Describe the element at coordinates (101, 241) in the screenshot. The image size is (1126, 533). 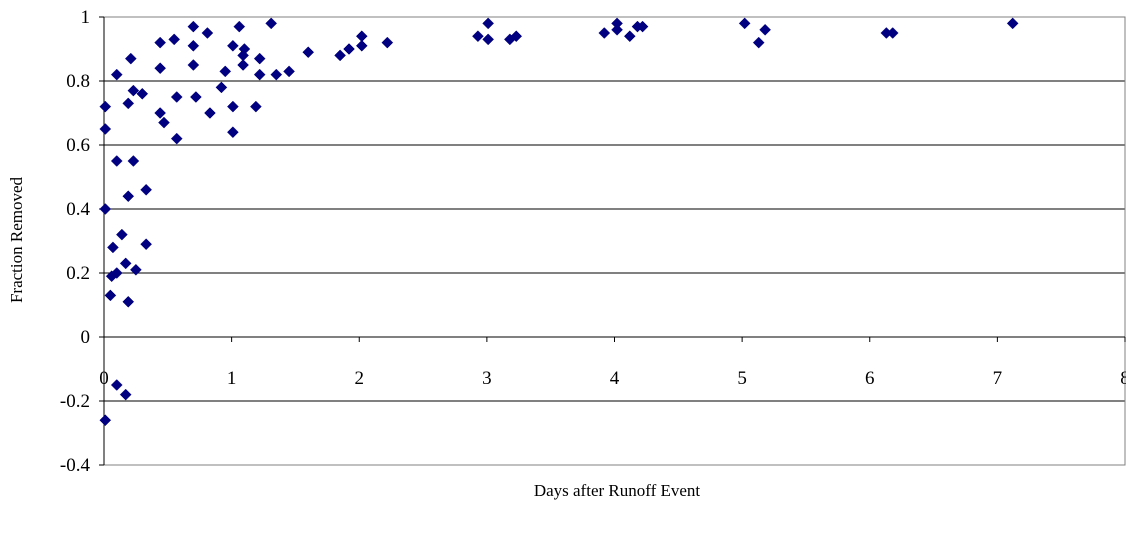
I see `y-axis-ticks` at that location.